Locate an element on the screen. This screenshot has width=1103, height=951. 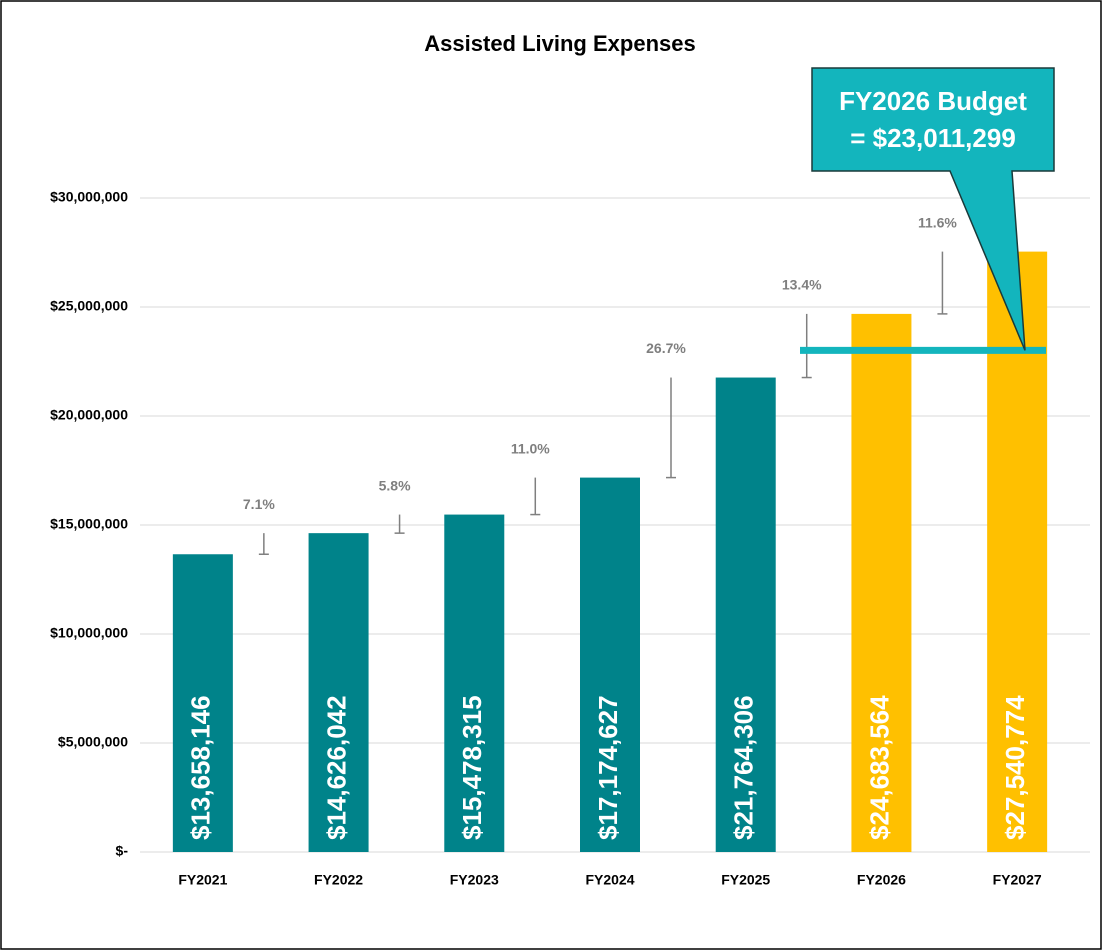
y-tick-label: $30,000,000 is located at coordinates (89, 197).